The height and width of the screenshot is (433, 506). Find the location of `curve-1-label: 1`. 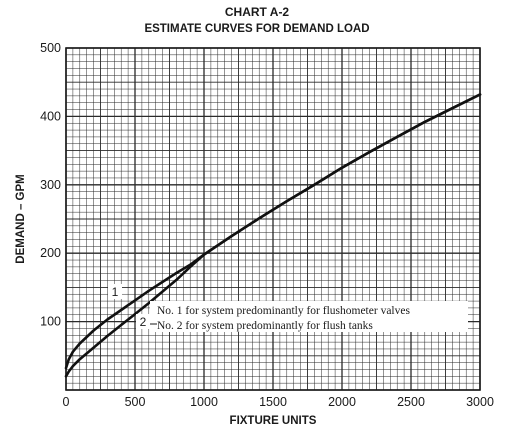

curve-1-label: 1 is located at coordinates (115, 292).